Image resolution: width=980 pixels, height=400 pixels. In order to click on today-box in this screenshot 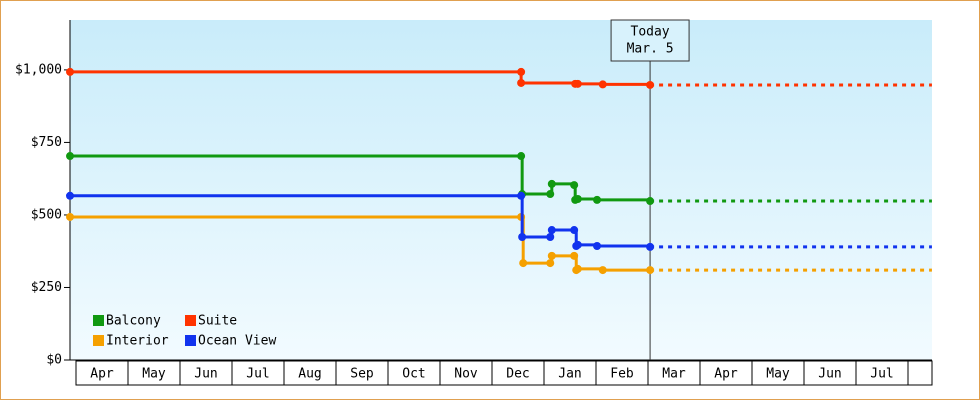, I will do `click(650, 40)`.